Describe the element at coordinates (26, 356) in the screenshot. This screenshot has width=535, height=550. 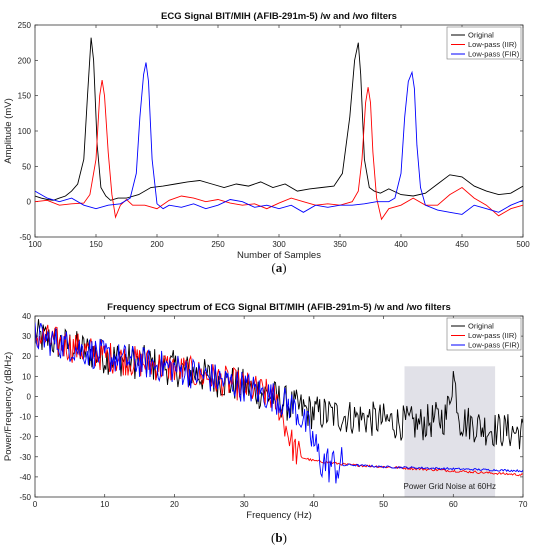
I see `y-tick-label: 20` at that location.